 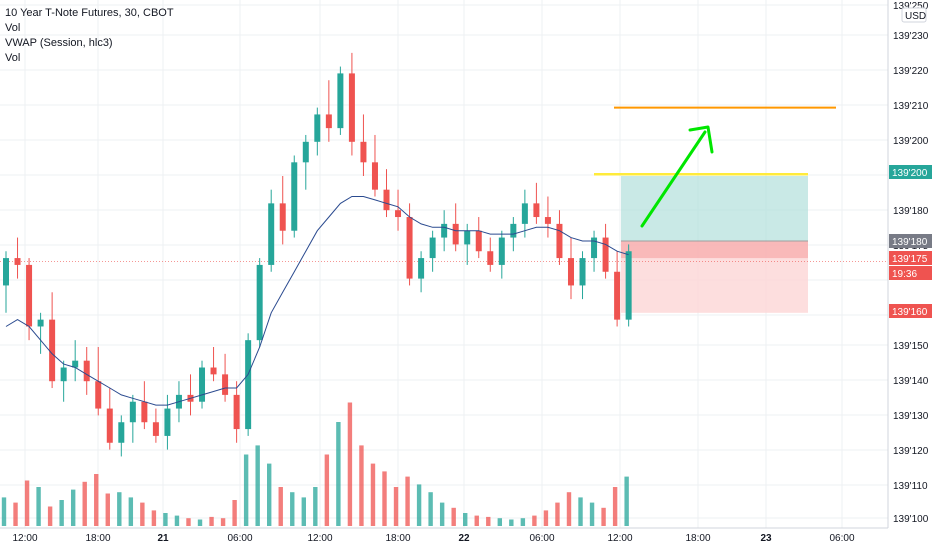 What do you see at coordinates (766, 538) in the screenshot?
I see `x-tick-label: 23` at bounding box center [766, 538].